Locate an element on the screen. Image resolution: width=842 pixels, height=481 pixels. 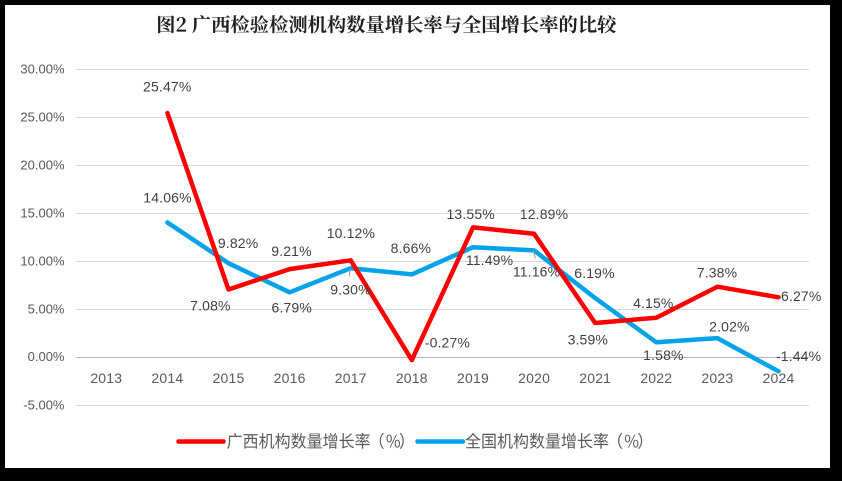
svg-text: 2.02% is located at coordinates (729, 327).